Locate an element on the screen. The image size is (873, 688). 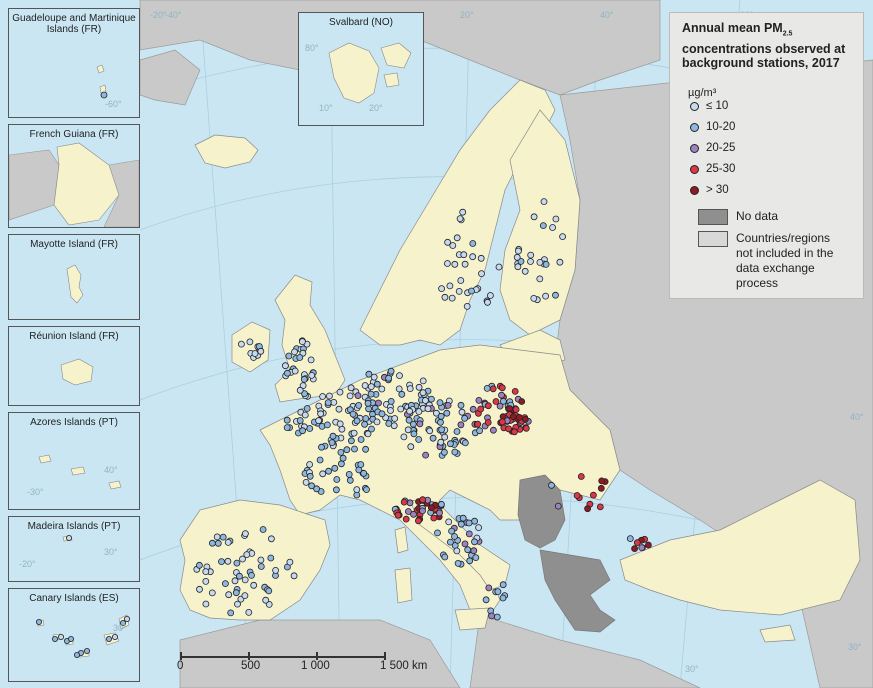
svg-text: 10° is located at coordinates (326, 108).